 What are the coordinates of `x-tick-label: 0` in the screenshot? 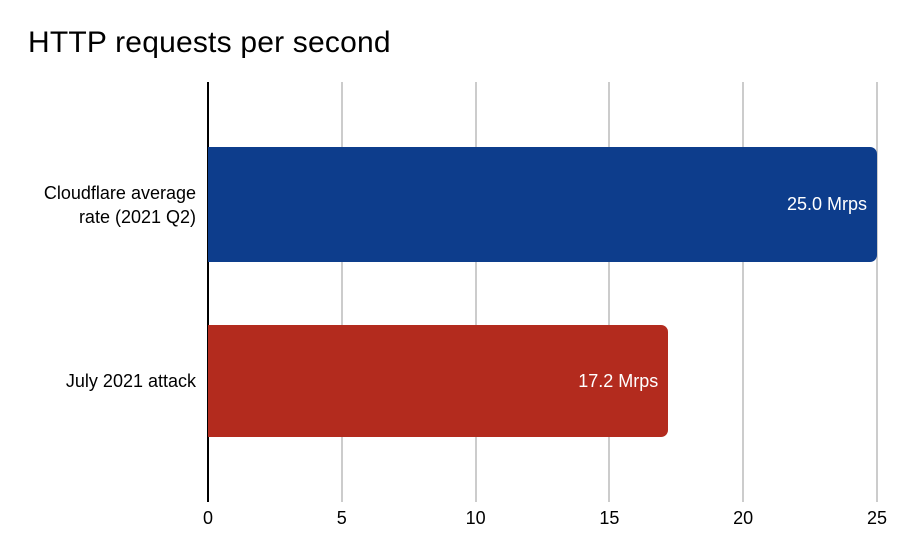 It's located at (208, 518).